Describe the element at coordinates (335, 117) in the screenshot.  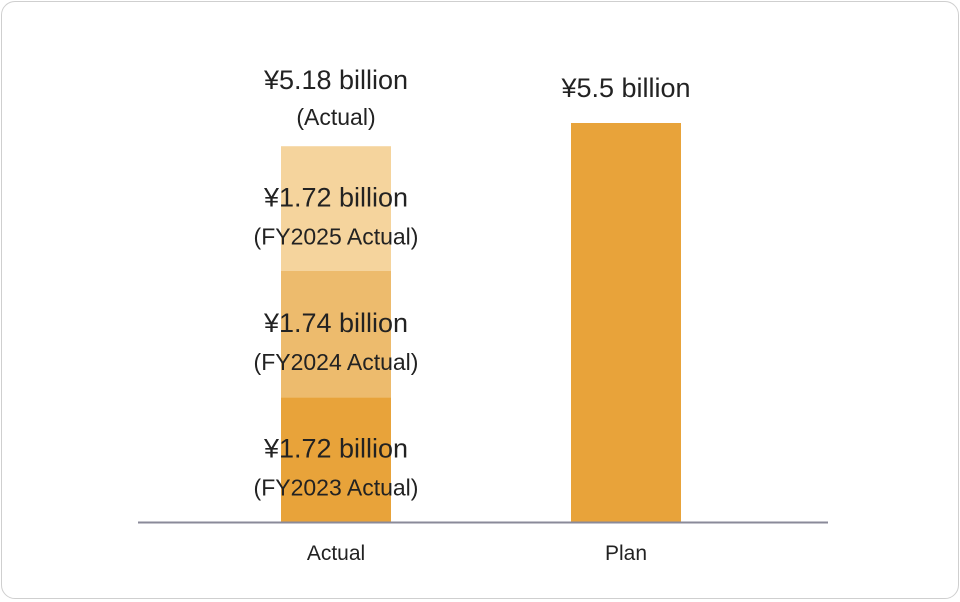
I see `total-sub-label: (Actual)` at that location.